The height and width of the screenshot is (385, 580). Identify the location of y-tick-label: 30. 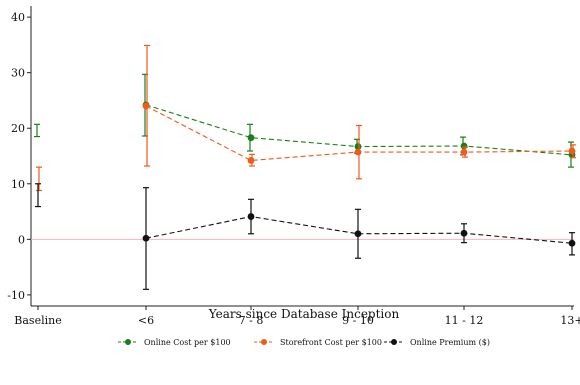
(18, 73).